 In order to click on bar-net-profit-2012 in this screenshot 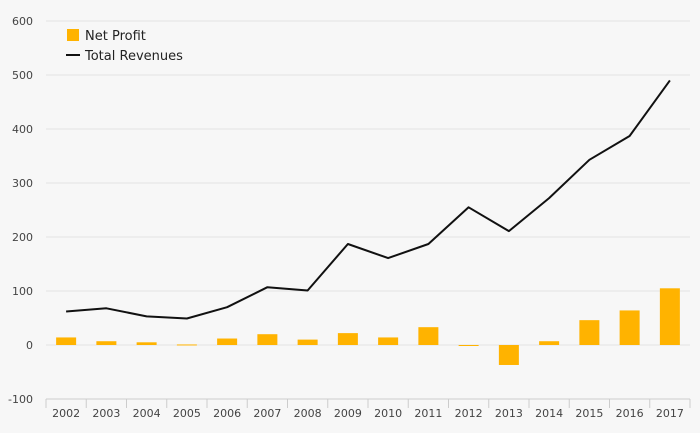, I will do `click(468, 345)`.